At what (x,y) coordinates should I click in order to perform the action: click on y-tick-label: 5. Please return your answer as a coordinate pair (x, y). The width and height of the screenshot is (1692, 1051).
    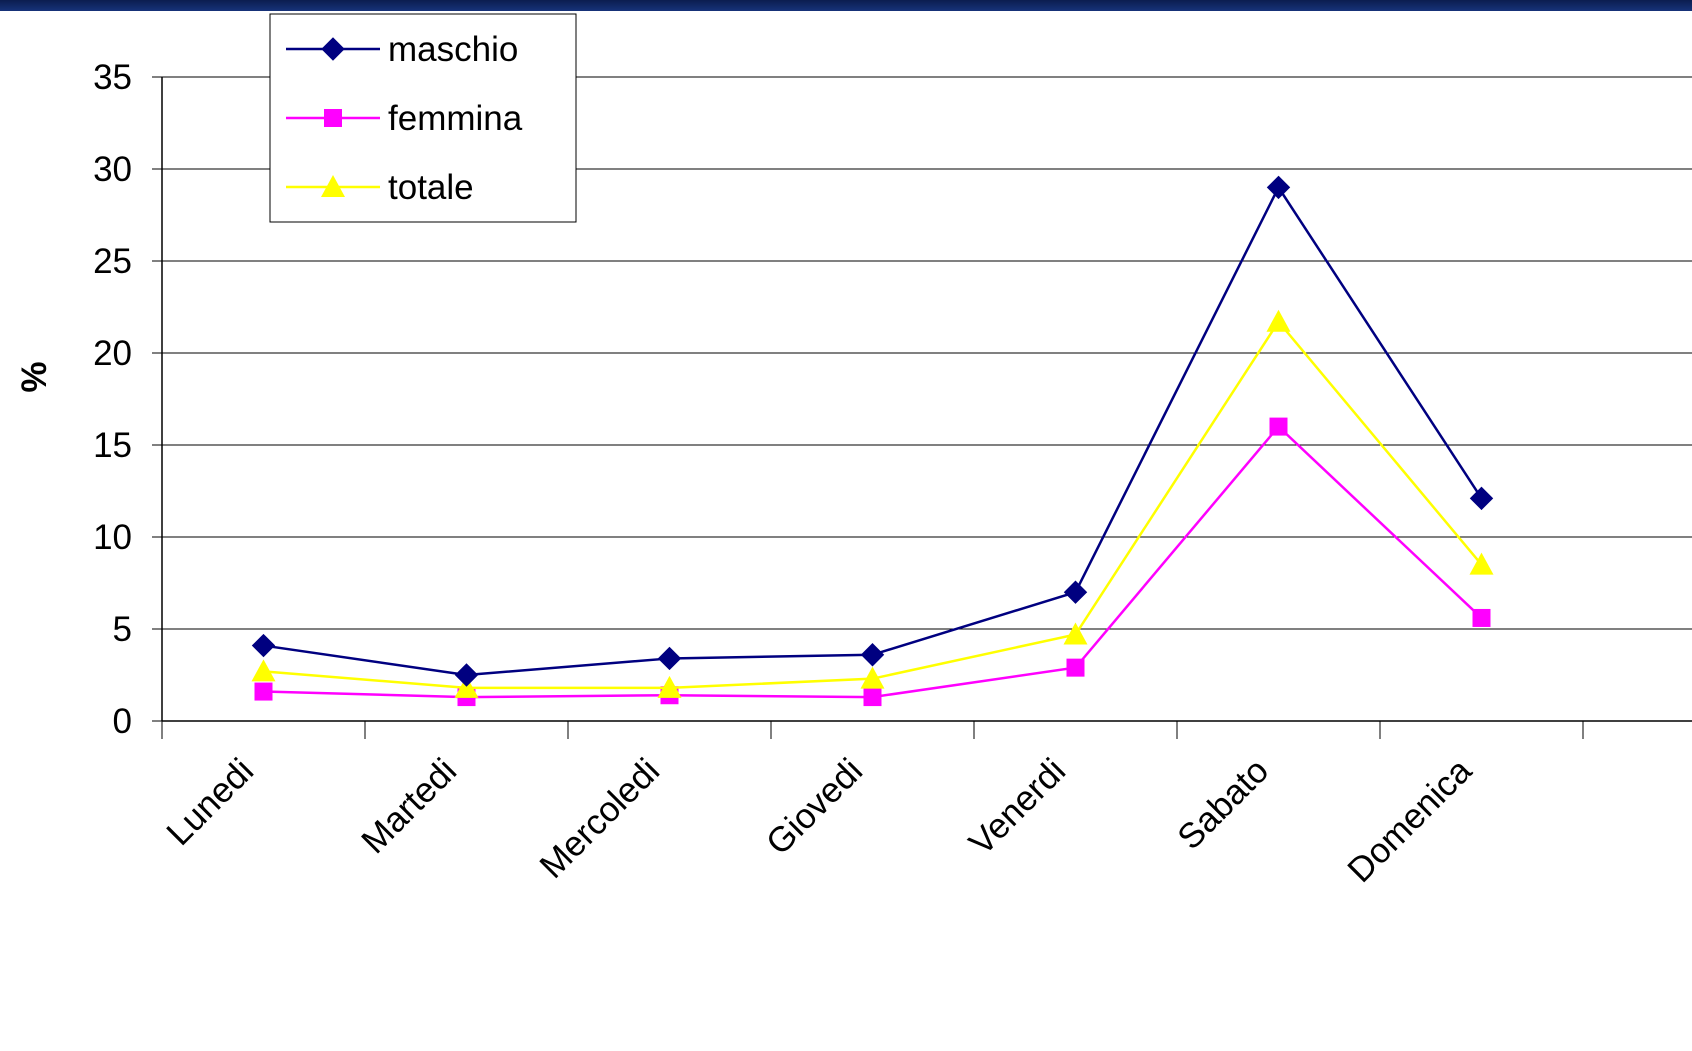
    Looking at the image, I should click on (122, 629).